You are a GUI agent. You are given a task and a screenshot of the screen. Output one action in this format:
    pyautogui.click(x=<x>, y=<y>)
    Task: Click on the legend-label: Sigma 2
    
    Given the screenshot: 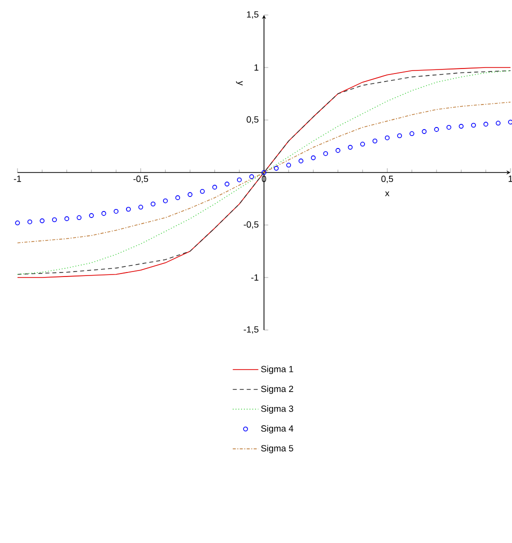 What is the action you would take?
    pyautogui.click(x=276, y=389)
    